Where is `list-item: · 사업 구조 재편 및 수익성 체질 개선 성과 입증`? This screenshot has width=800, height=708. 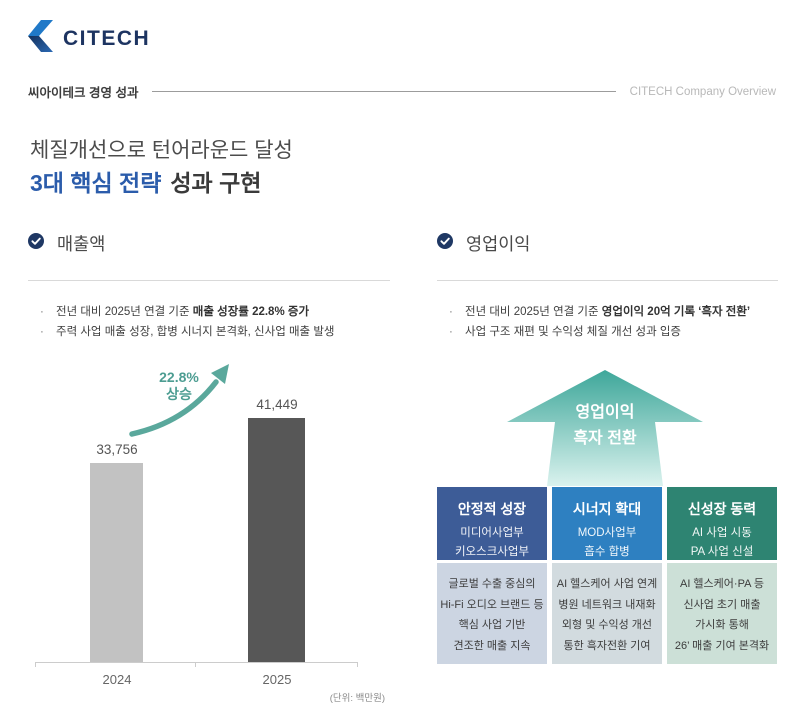 list-item: · 사업 구조 재편 및 수익성 체질 개선 성과 입증 is located at coordinates (613, 332).